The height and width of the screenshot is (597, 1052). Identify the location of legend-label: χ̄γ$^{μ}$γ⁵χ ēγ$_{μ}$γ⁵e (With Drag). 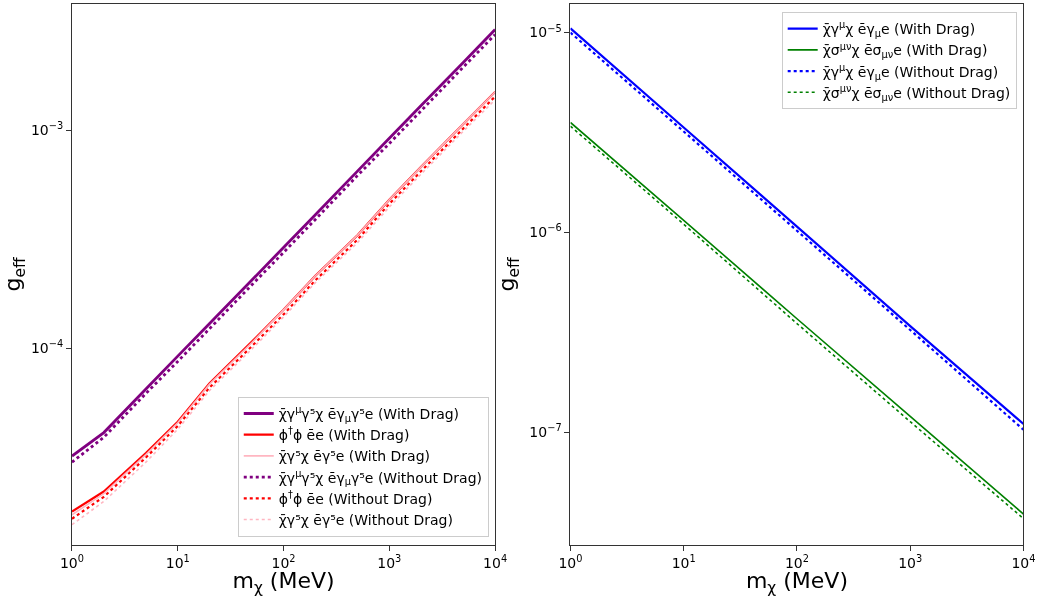
(369, 414).